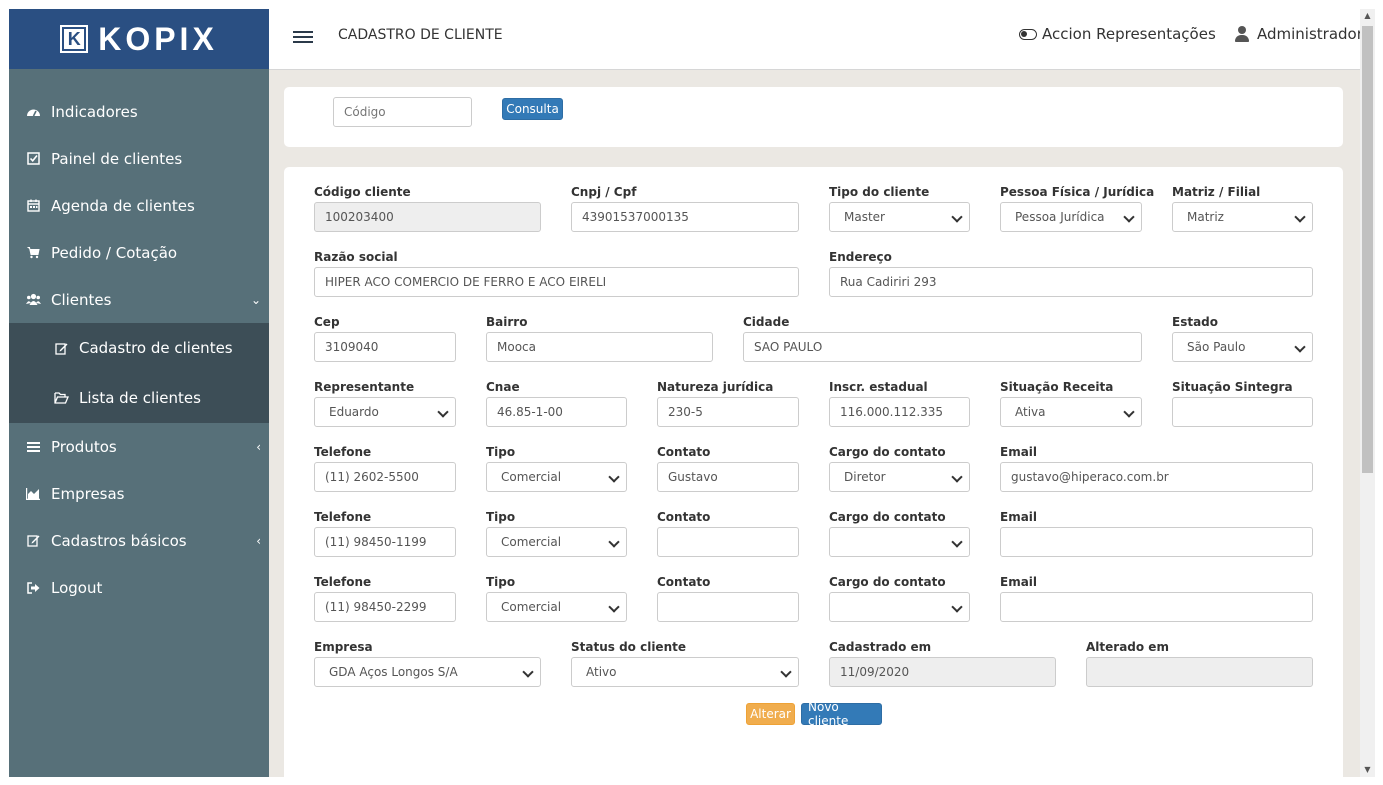 The height and width of the screenshot is (785, 1383). Describe the element at coordinates (81, 299) in the screenshot. I see `sidebar-item-label: Clientes` at that location.